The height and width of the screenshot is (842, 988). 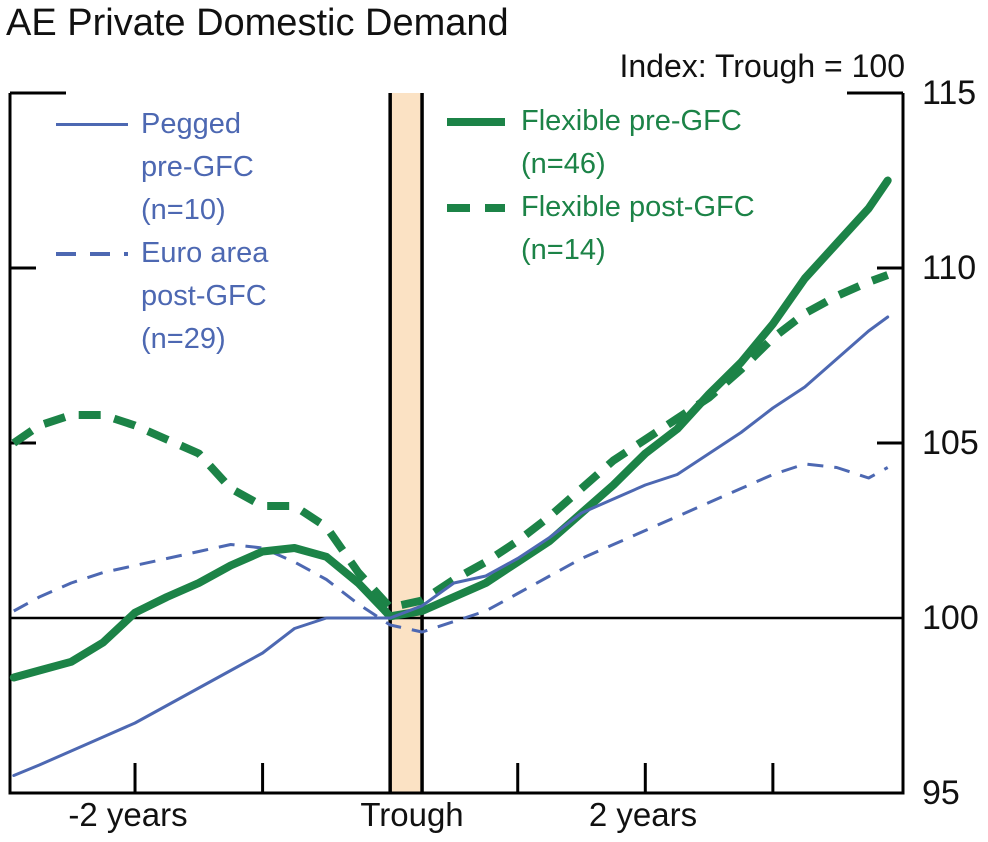 I want to click on legend-item-euro-area-post-gfc: Euro area post-GFC (n=29), so click(x=162, y=296).